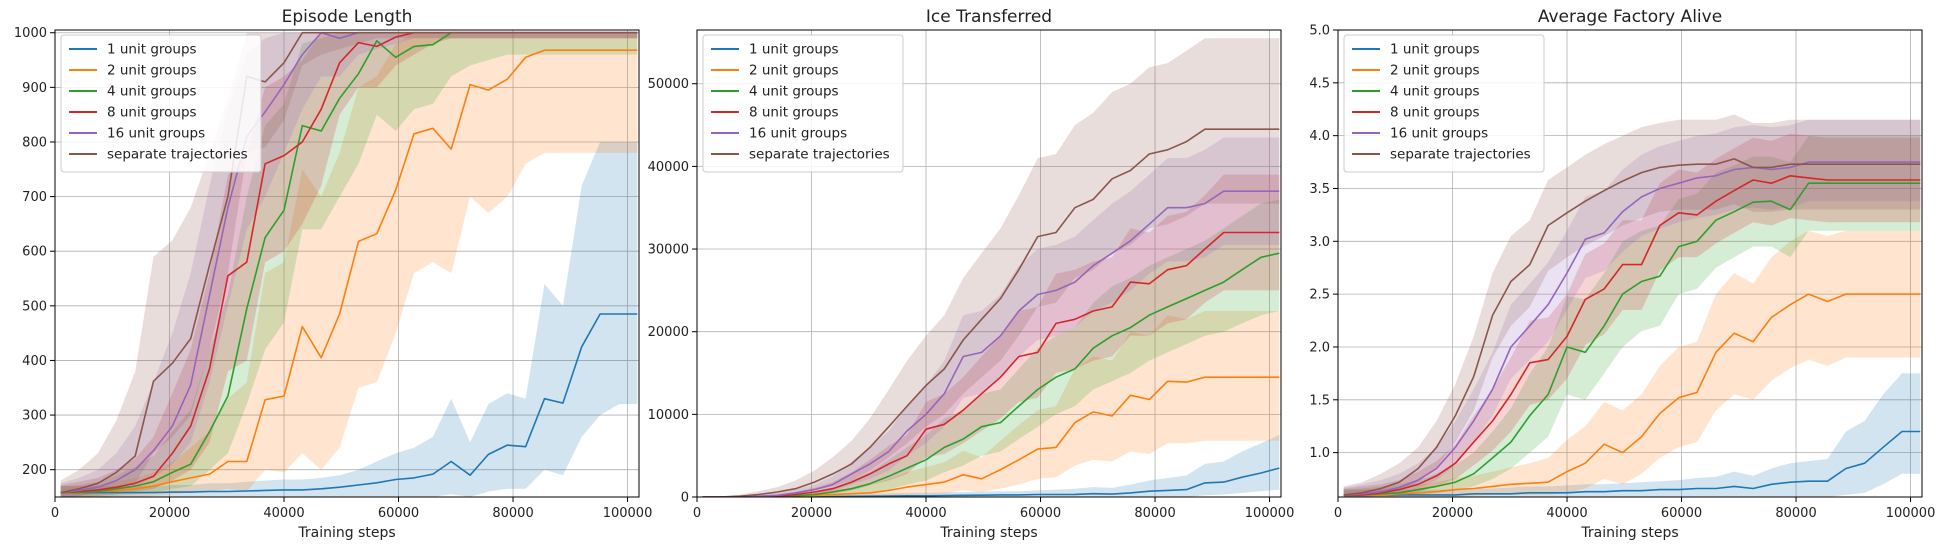 This screenshot has height=547, width=1937. What do you see at coordinates (1319, 242) in the screenshot?
I see `y-tick-label: 3.0` at bounding box center [1319, 242].